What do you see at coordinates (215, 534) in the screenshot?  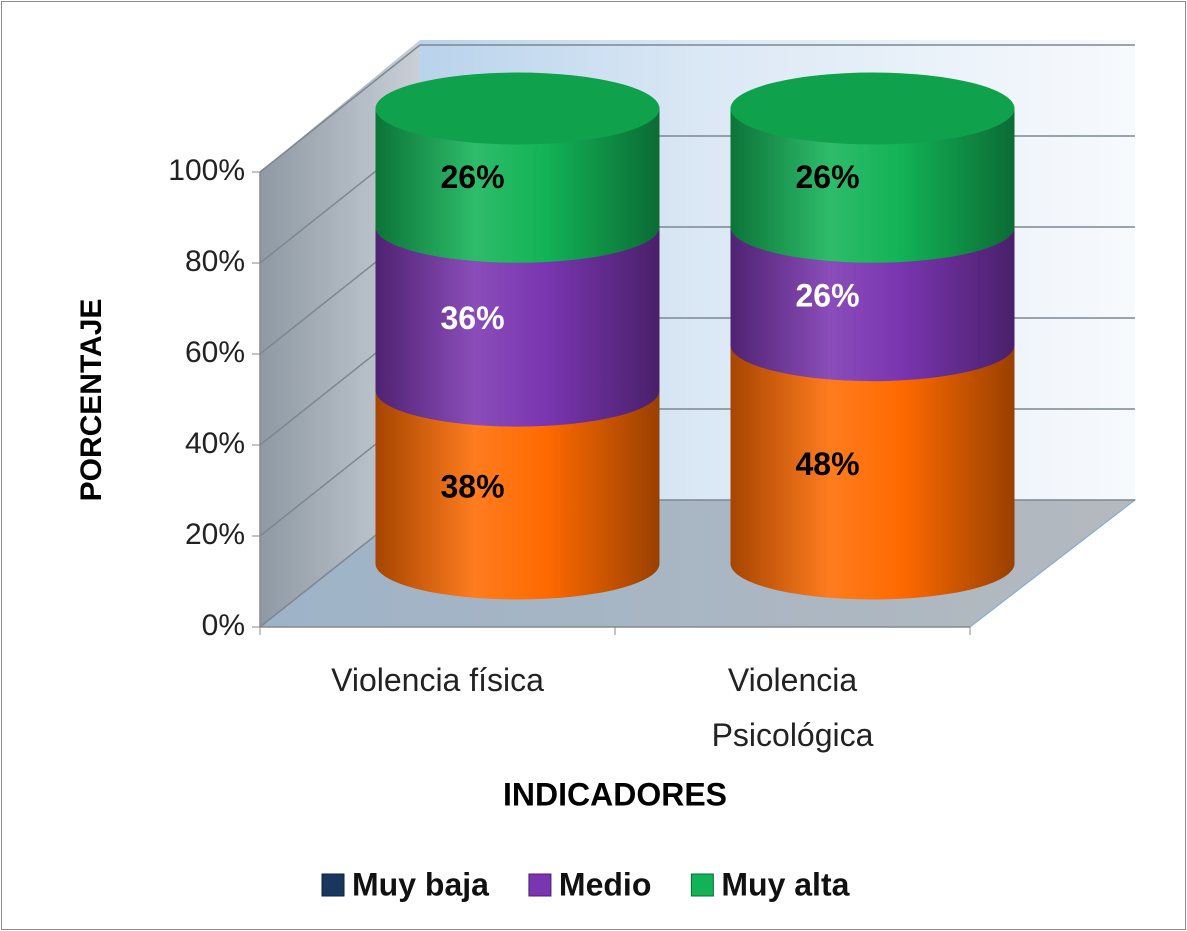 I see `y-tick-label: 20%` at bounding box center [215, 534].